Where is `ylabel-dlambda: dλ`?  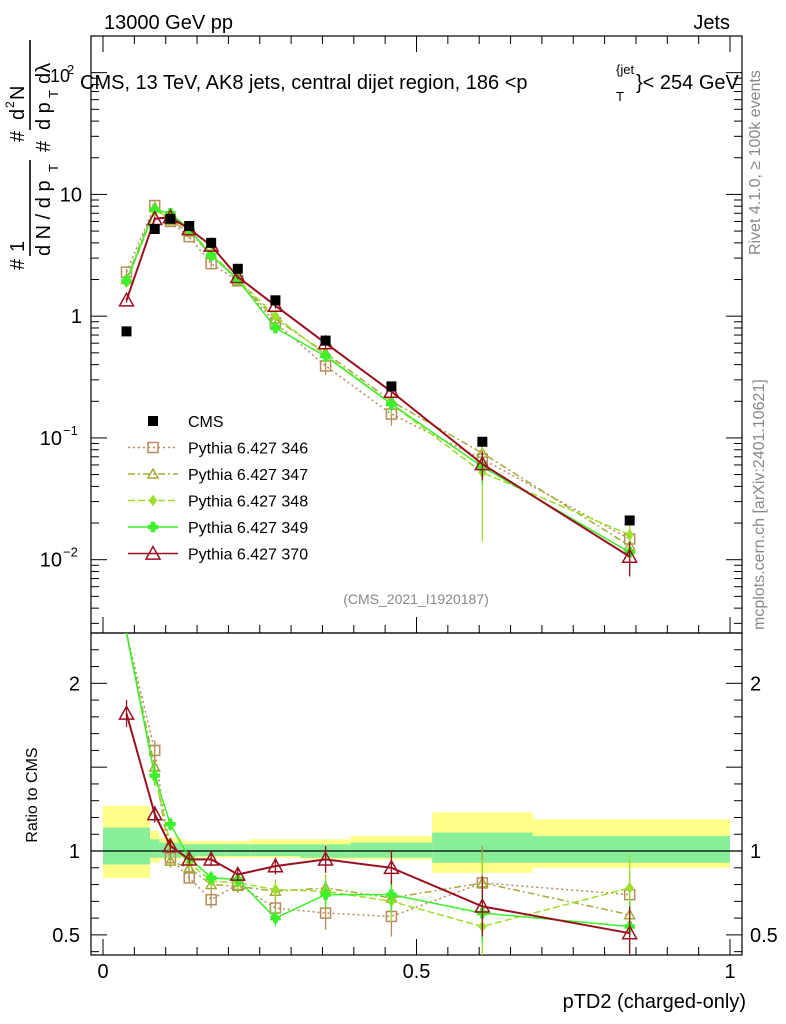
ylabel-dlambda: dλ is located at coordinates (44, 73).